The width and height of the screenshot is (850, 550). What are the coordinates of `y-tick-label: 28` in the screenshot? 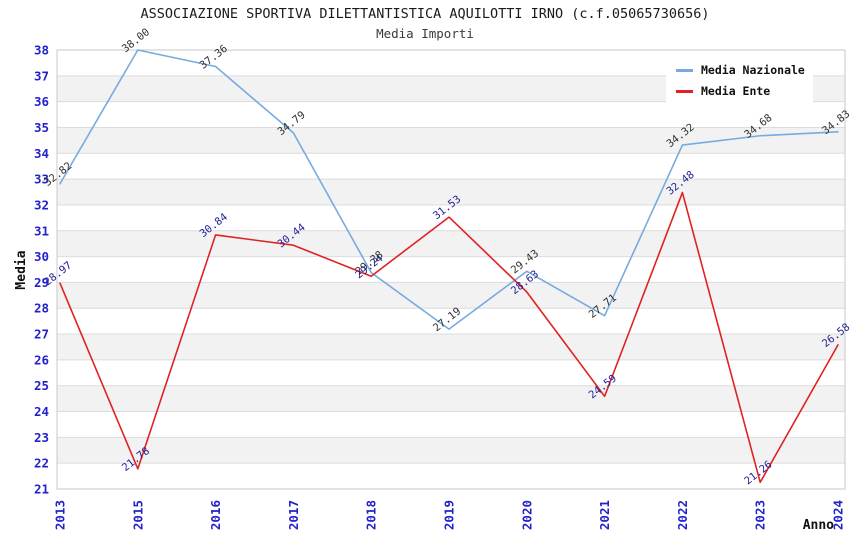 It's located at (41, 308).